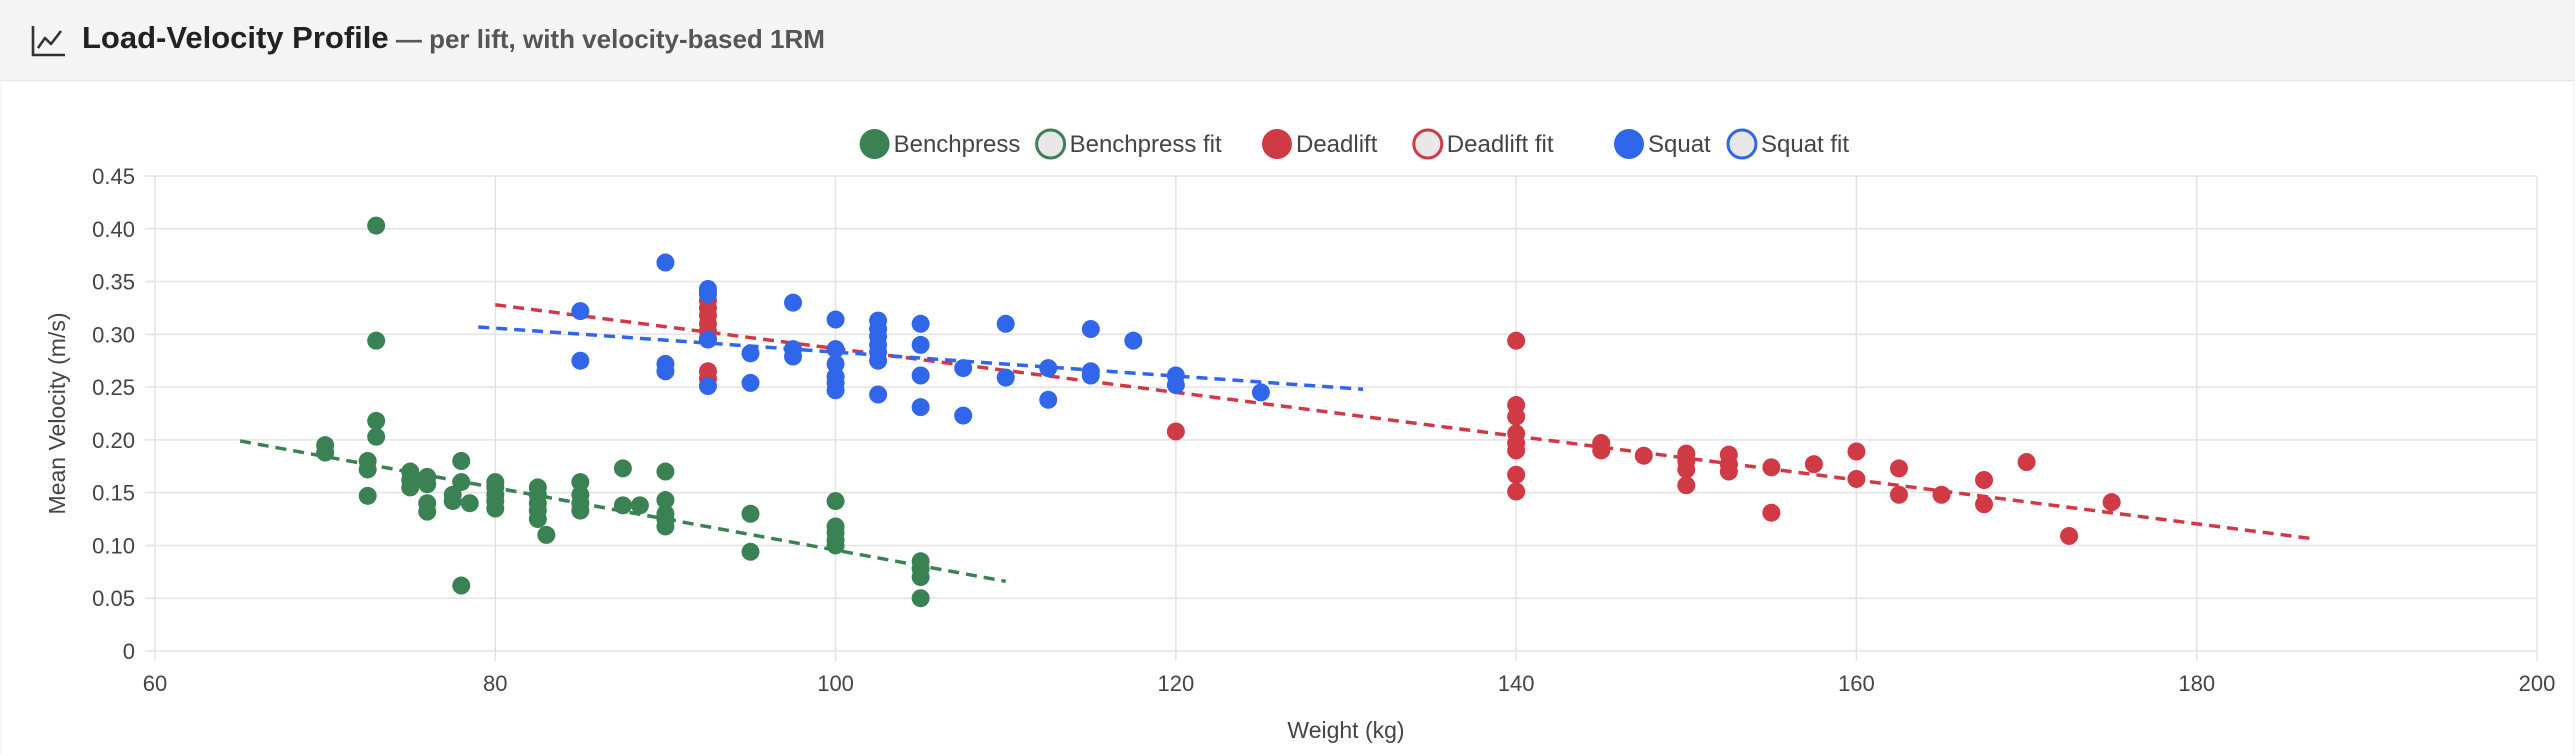  I want to click on legend-item: Squat fit, so click(1787, 144).